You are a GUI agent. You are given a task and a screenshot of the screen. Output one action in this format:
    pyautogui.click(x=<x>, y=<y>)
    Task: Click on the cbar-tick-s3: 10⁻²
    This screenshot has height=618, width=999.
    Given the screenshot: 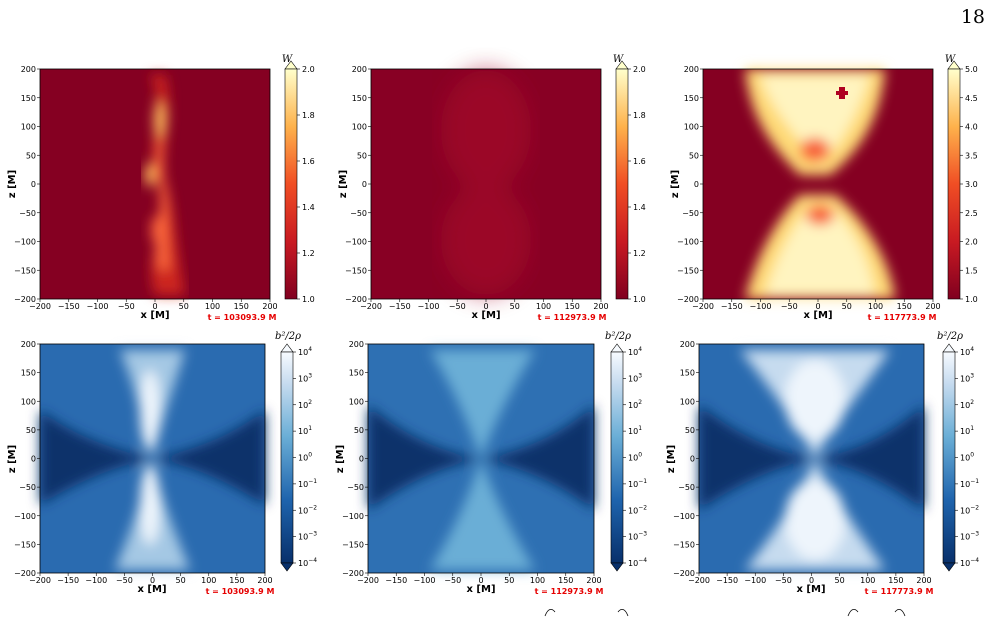 What is the action you would take?
    pyautogui.click(x=969, y=509)
    